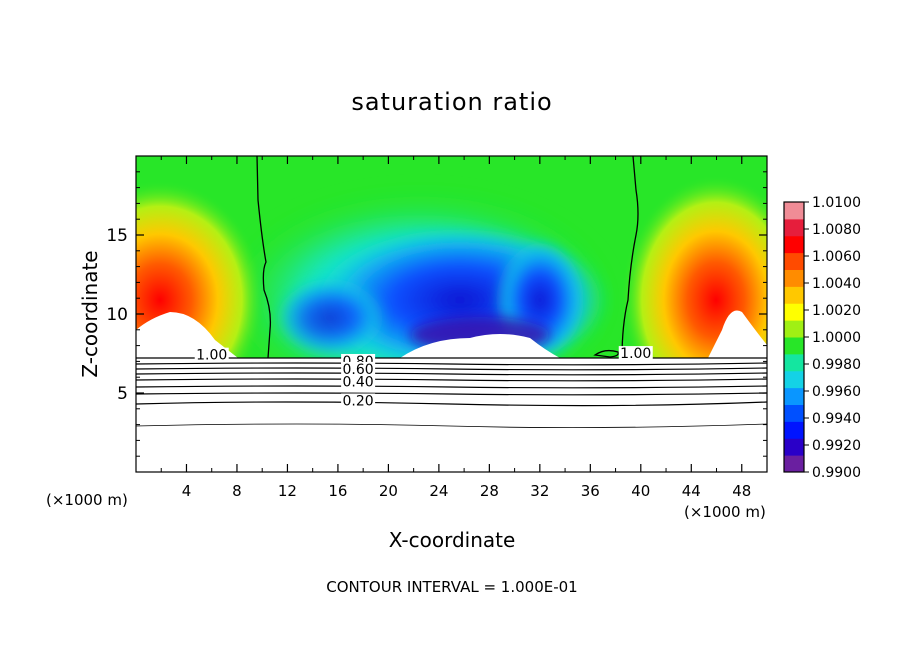 The image size is (904, 654). Describe the element at coordinates (836, 257) in the screenshot. I see `colorbar-label: 1.0060` at that location.